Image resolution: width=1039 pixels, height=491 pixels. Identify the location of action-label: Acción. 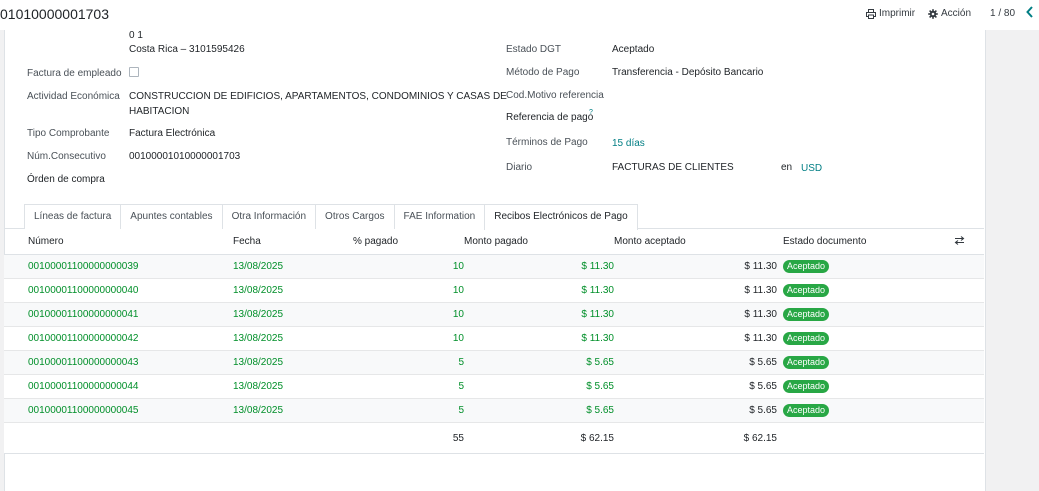
(956, 13).